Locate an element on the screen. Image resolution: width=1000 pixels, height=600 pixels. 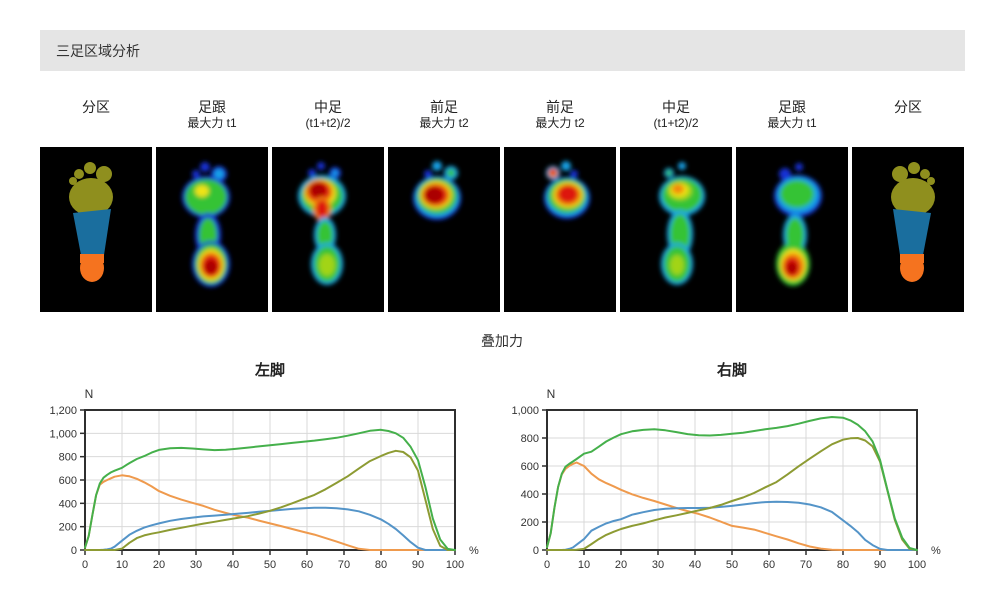
foot-column-zones-right: 分区 is located at coordinates (908, 205).